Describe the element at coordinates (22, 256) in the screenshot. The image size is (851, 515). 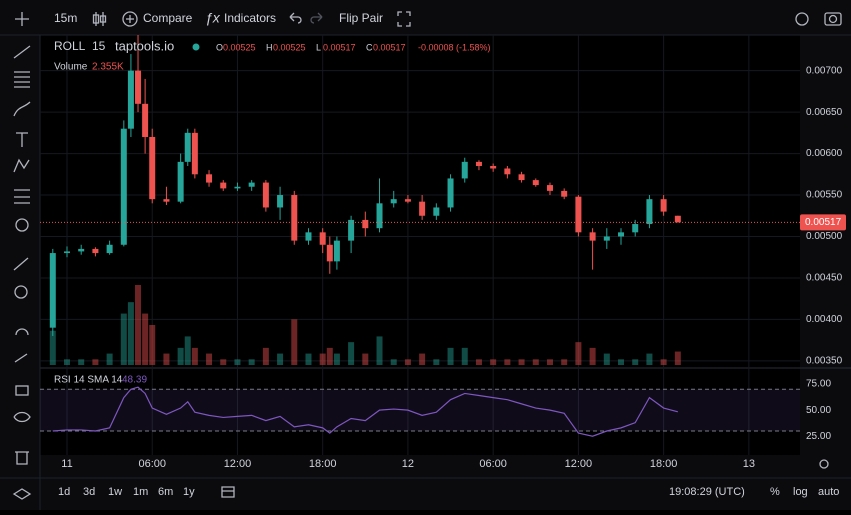
I see `sidebar-tools` at that location.